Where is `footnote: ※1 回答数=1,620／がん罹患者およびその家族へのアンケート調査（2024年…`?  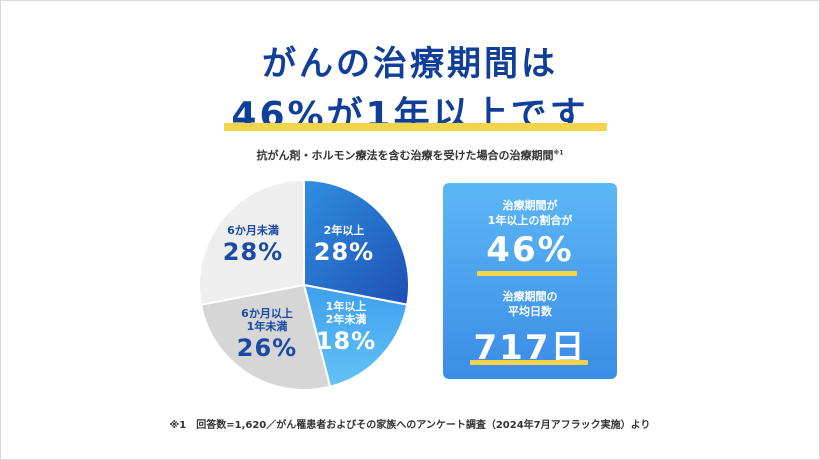
footnote: ※1 回答数=1,620／がん罹患者およびその家族へのアンケート調査（2024年… is located at coordinates (410, 425).